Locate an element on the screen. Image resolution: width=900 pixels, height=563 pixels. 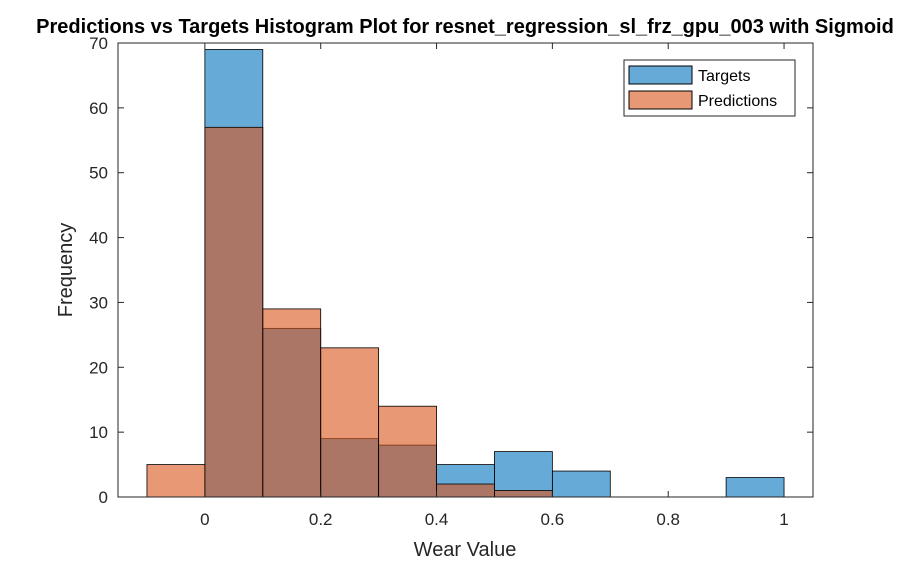
legend: Targets Predictions is located at coordinates (709, 88).